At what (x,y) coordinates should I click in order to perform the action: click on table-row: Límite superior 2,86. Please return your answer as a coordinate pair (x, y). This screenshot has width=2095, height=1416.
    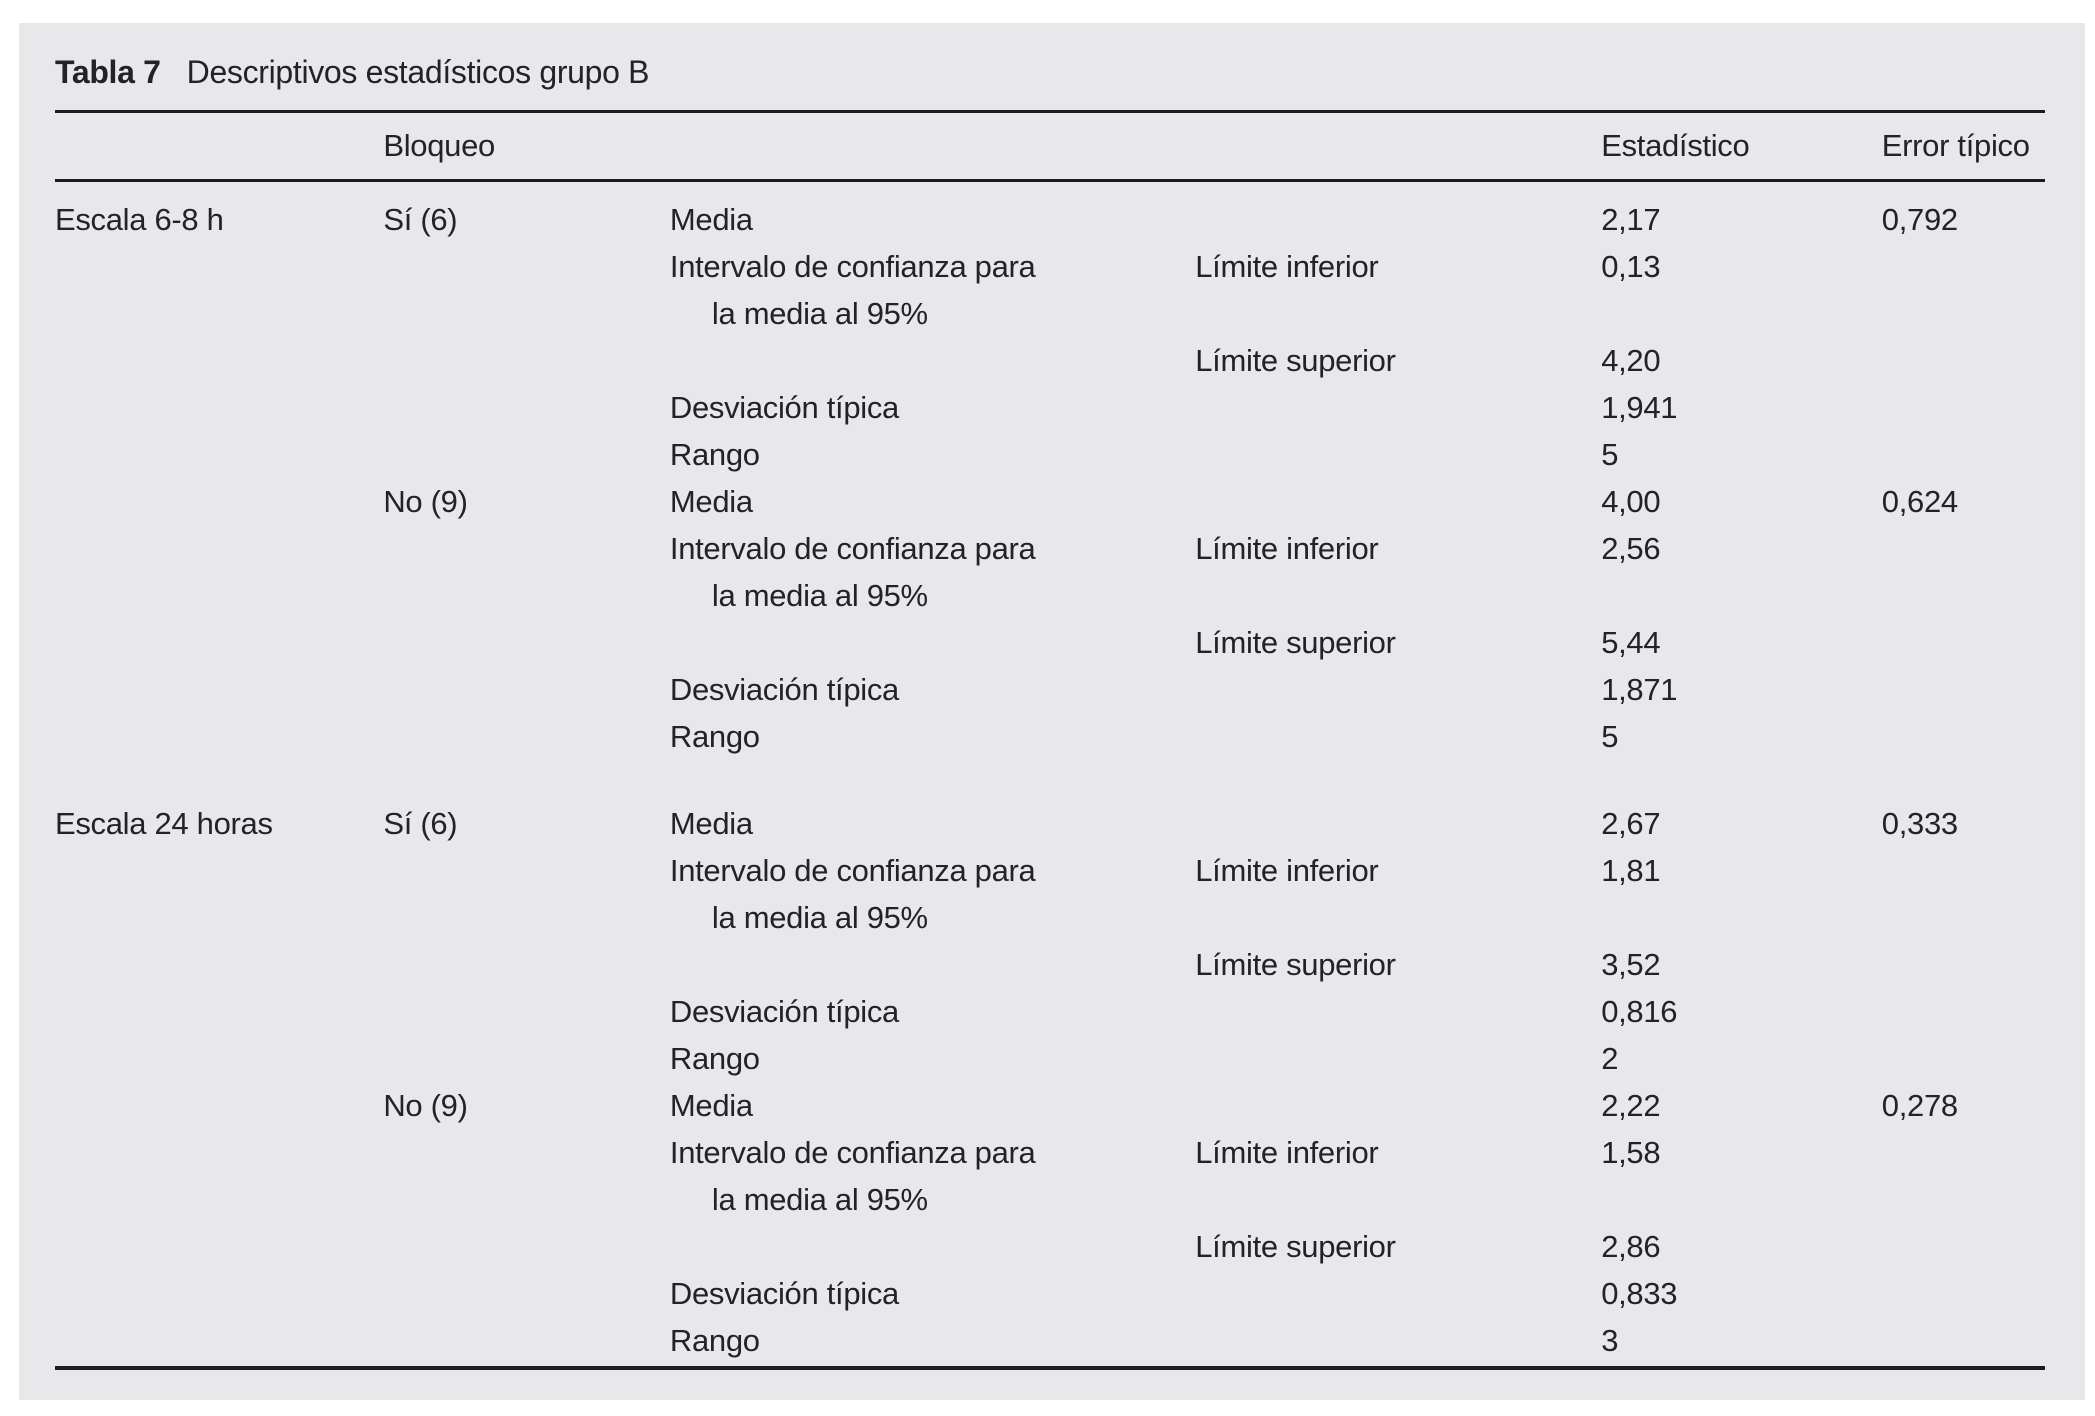
    Looking at the image, I should click on (1050, 1246).